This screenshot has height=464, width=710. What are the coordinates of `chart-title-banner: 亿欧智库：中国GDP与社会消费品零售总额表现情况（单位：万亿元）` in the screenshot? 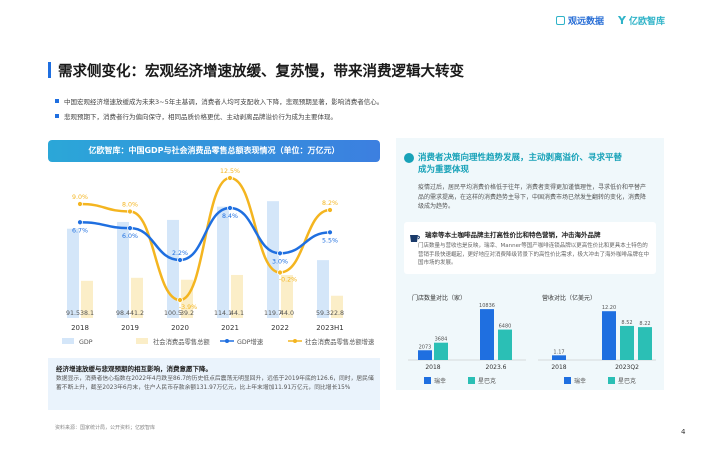 It's located at (214, 151).